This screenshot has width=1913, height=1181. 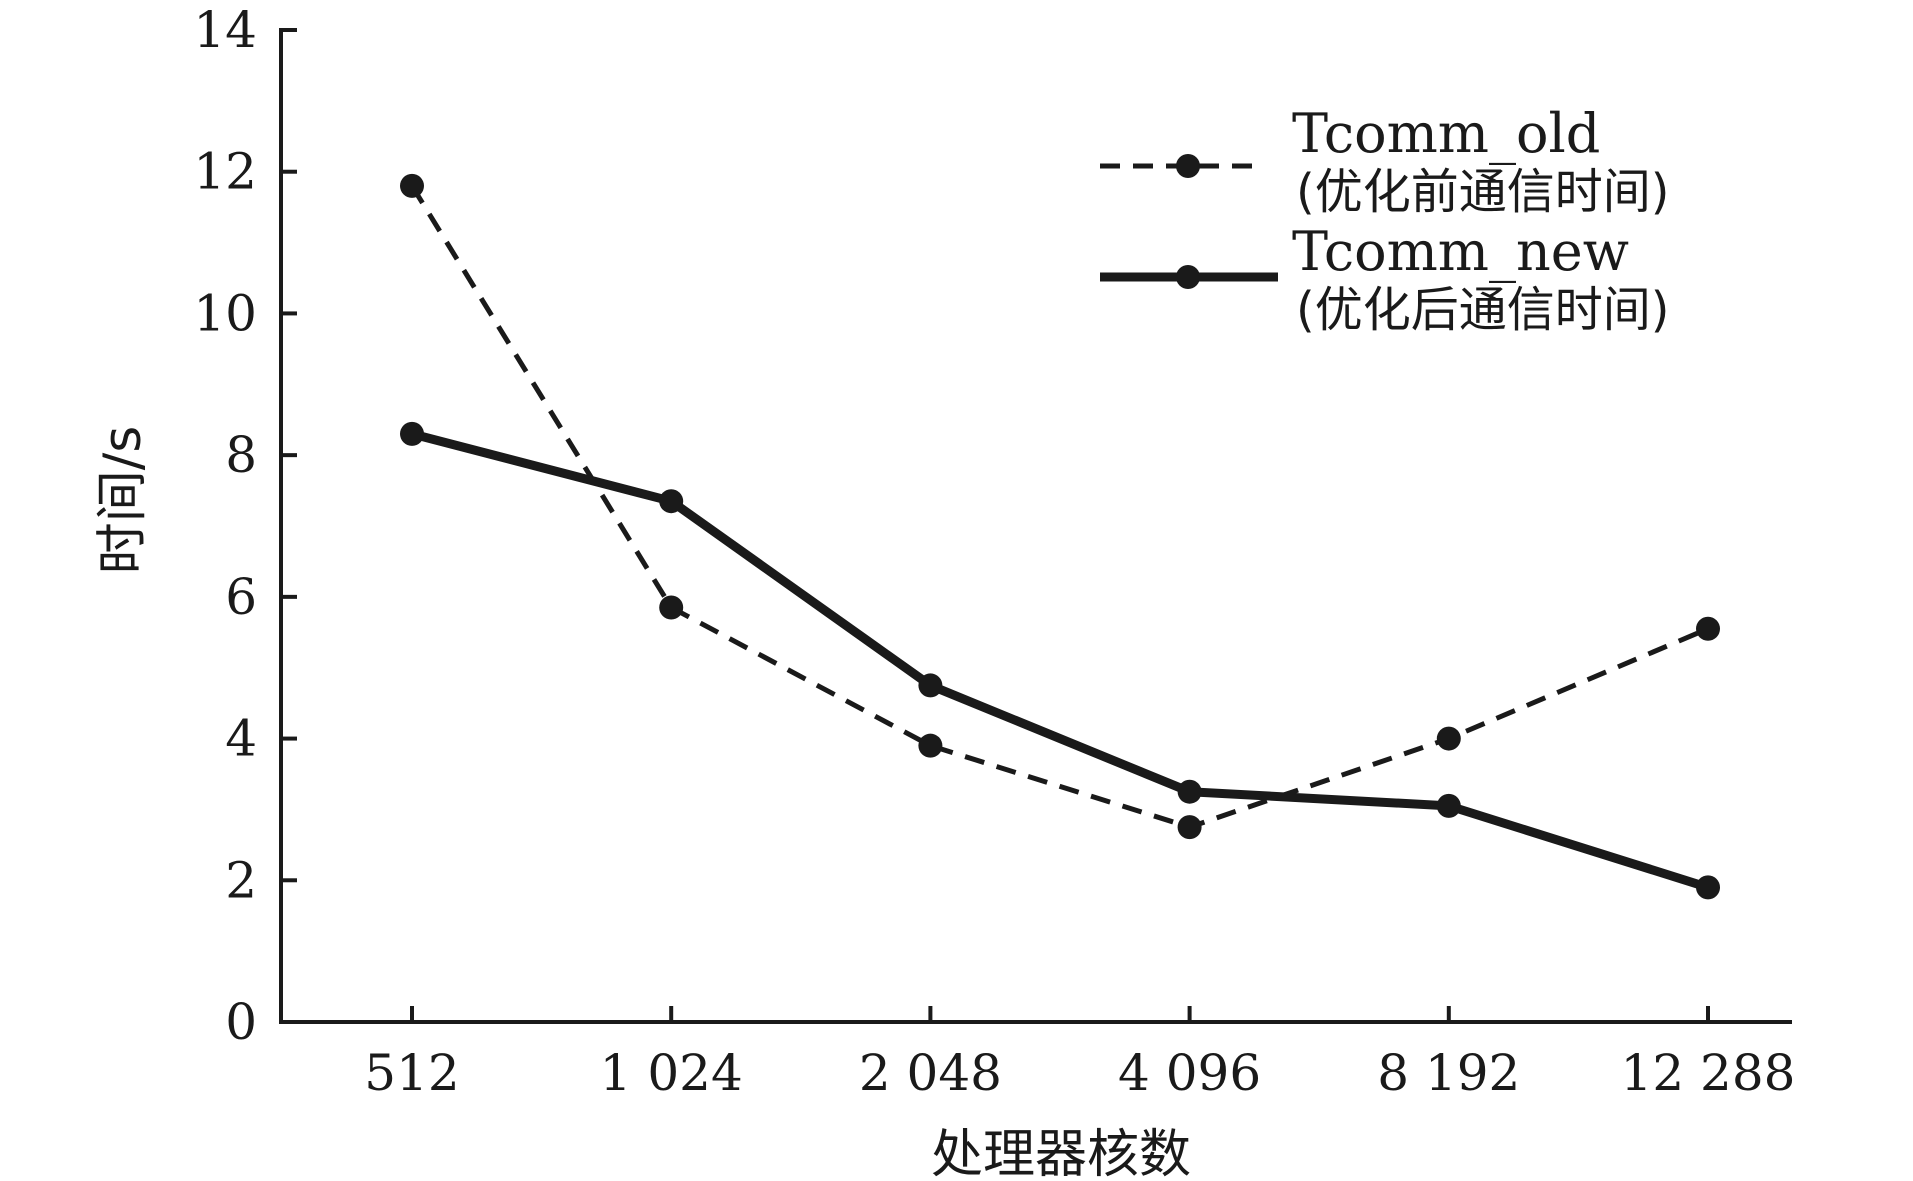 What do you see at coordinates (1188, 277) in the screenshot?
I see `legend-marker-new` at bounding box center [1188, 277].